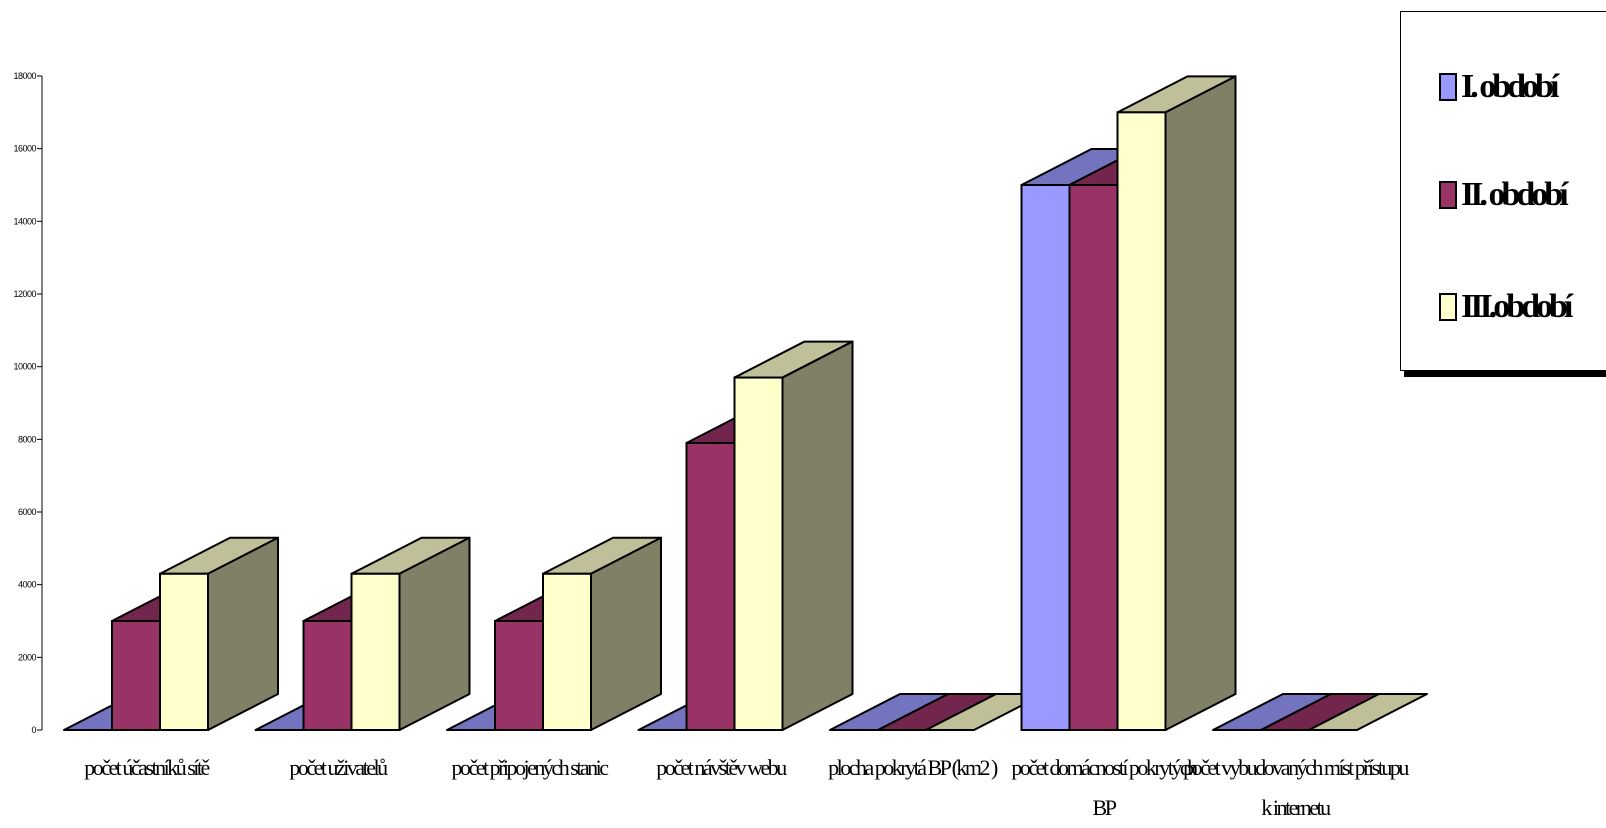 Image resolution: width=1606 pixels, height=828 pixels. Describe the element at coordinates (24, 76) in the screenshot. I see `y-tick-label: 18000` at that location.